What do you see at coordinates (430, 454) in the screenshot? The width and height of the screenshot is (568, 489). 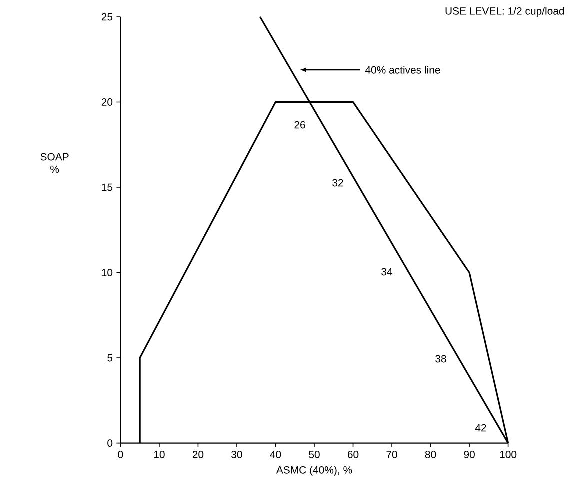 I see `x-tick-label: 80` at bounding box center [430, 454].